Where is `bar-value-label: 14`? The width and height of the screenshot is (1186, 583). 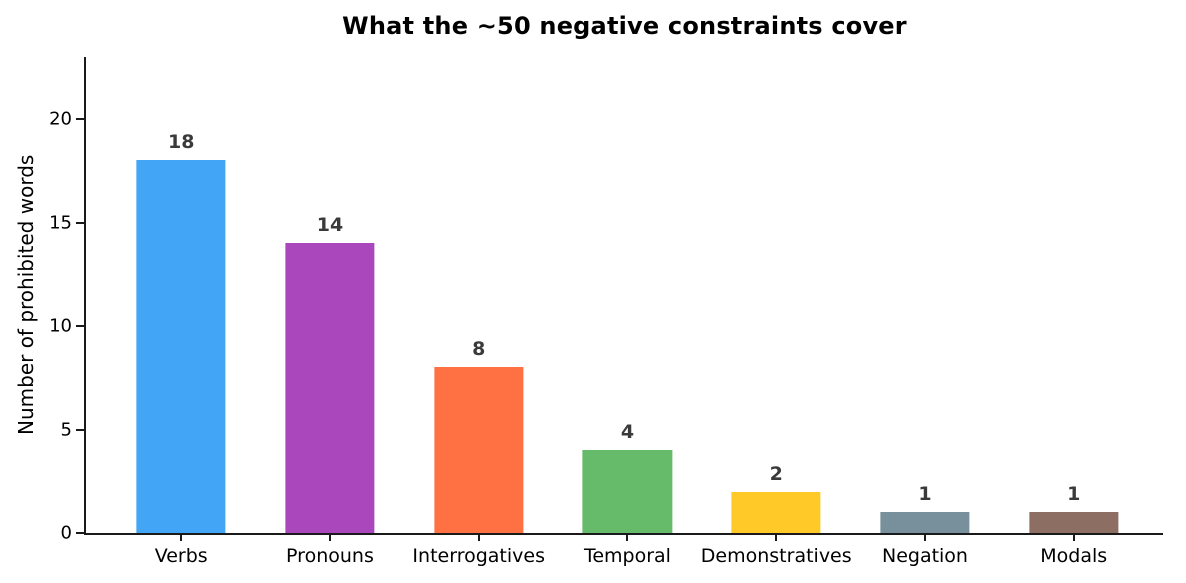 bar-value-label: 14 is located at coordinates (330, 225).